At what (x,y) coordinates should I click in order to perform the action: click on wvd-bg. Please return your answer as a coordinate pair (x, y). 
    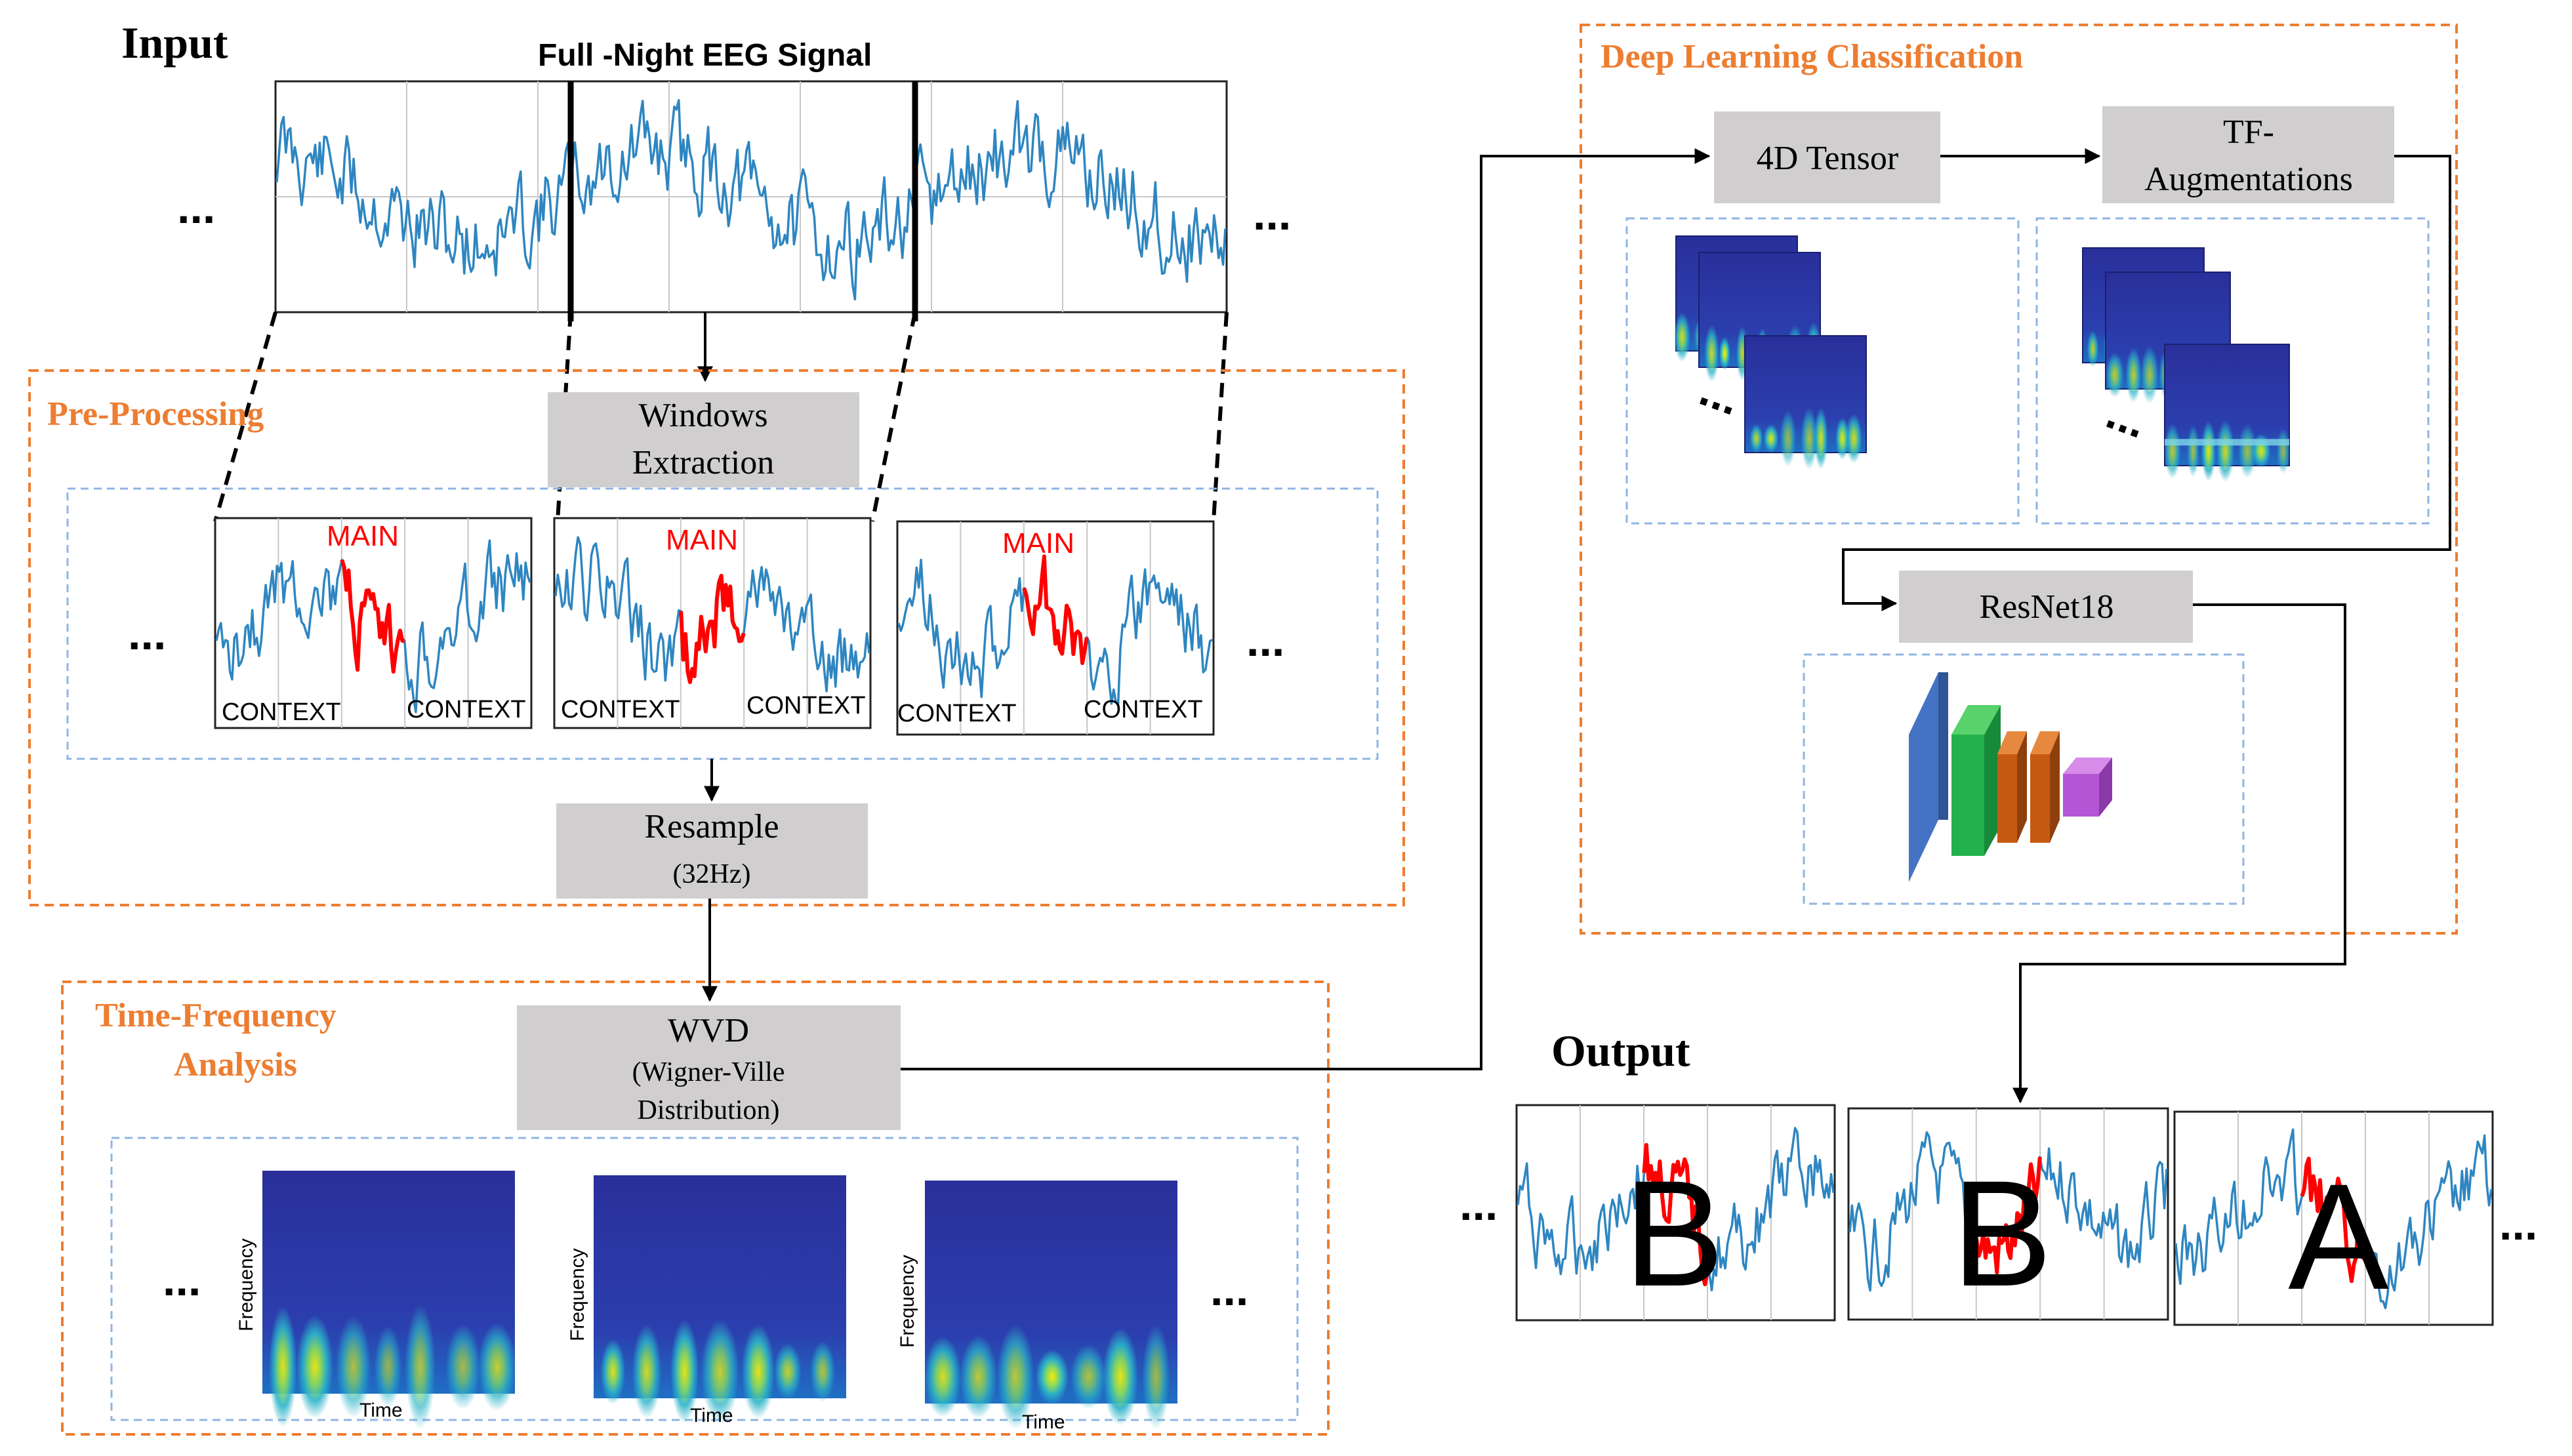
    Looking at the image, I should click on (709, 1067).